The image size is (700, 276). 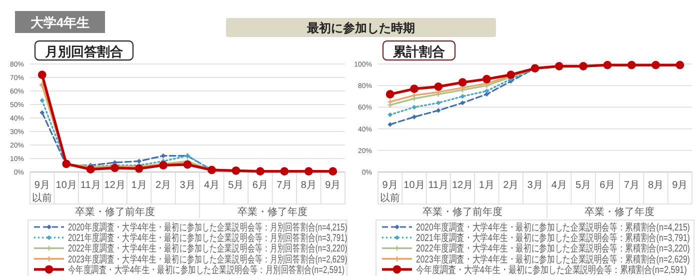 What do you see at coordinates (553, 238) in the screenshot?
I see `legend-label: 2021年度調査・大学4年生・最初に参加した企業説明会等：累積割合(n=3,791)` at bounding box center [553, 238].